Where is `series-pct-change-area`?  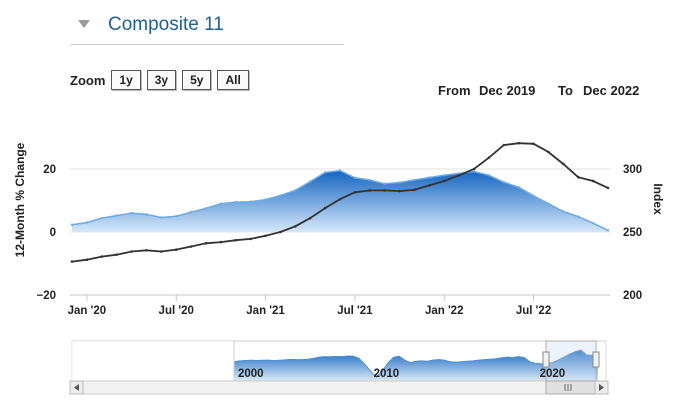 series-pct-change-area is located at coordinates (340, 201).